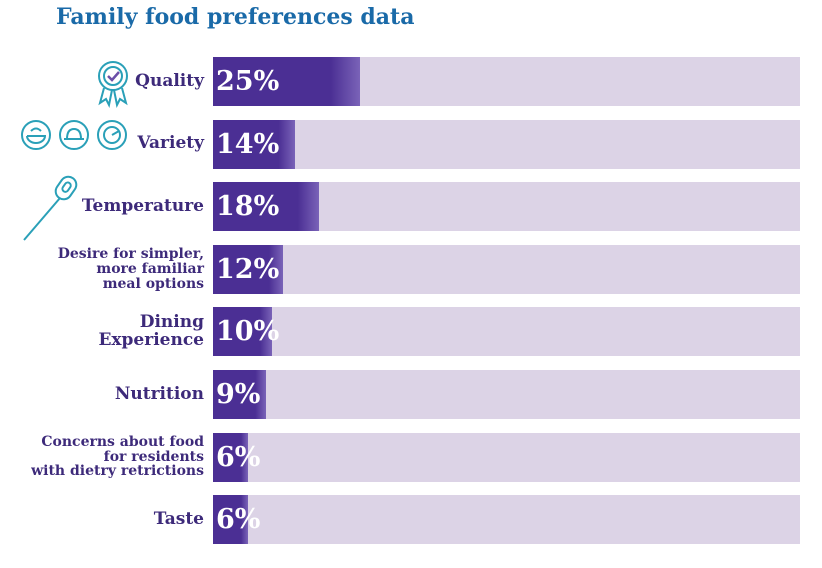  What do you see at coordinates (159, 393) in the screenshot?
I see `category-label: Nutrition` at bounding box center [159, 393].